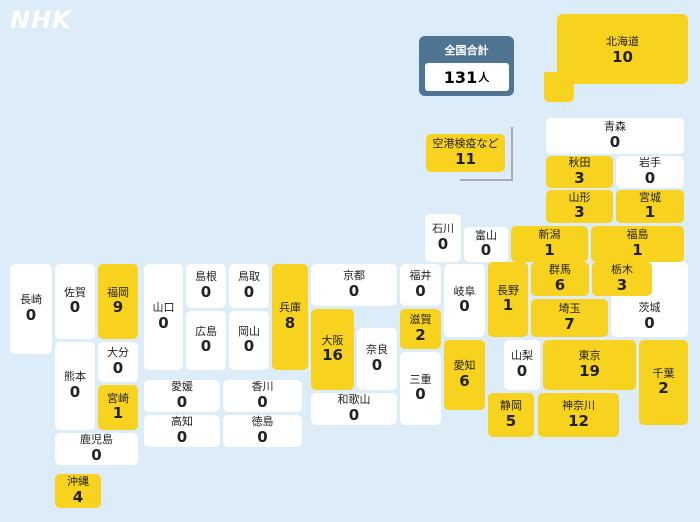 Image resolution: width=700 pixels, height=522 pixels. What do you see at coordinates (420, 285) in the screenshot?
I see `pref-fukui: 福井 0` at bounding box center [420, 285].